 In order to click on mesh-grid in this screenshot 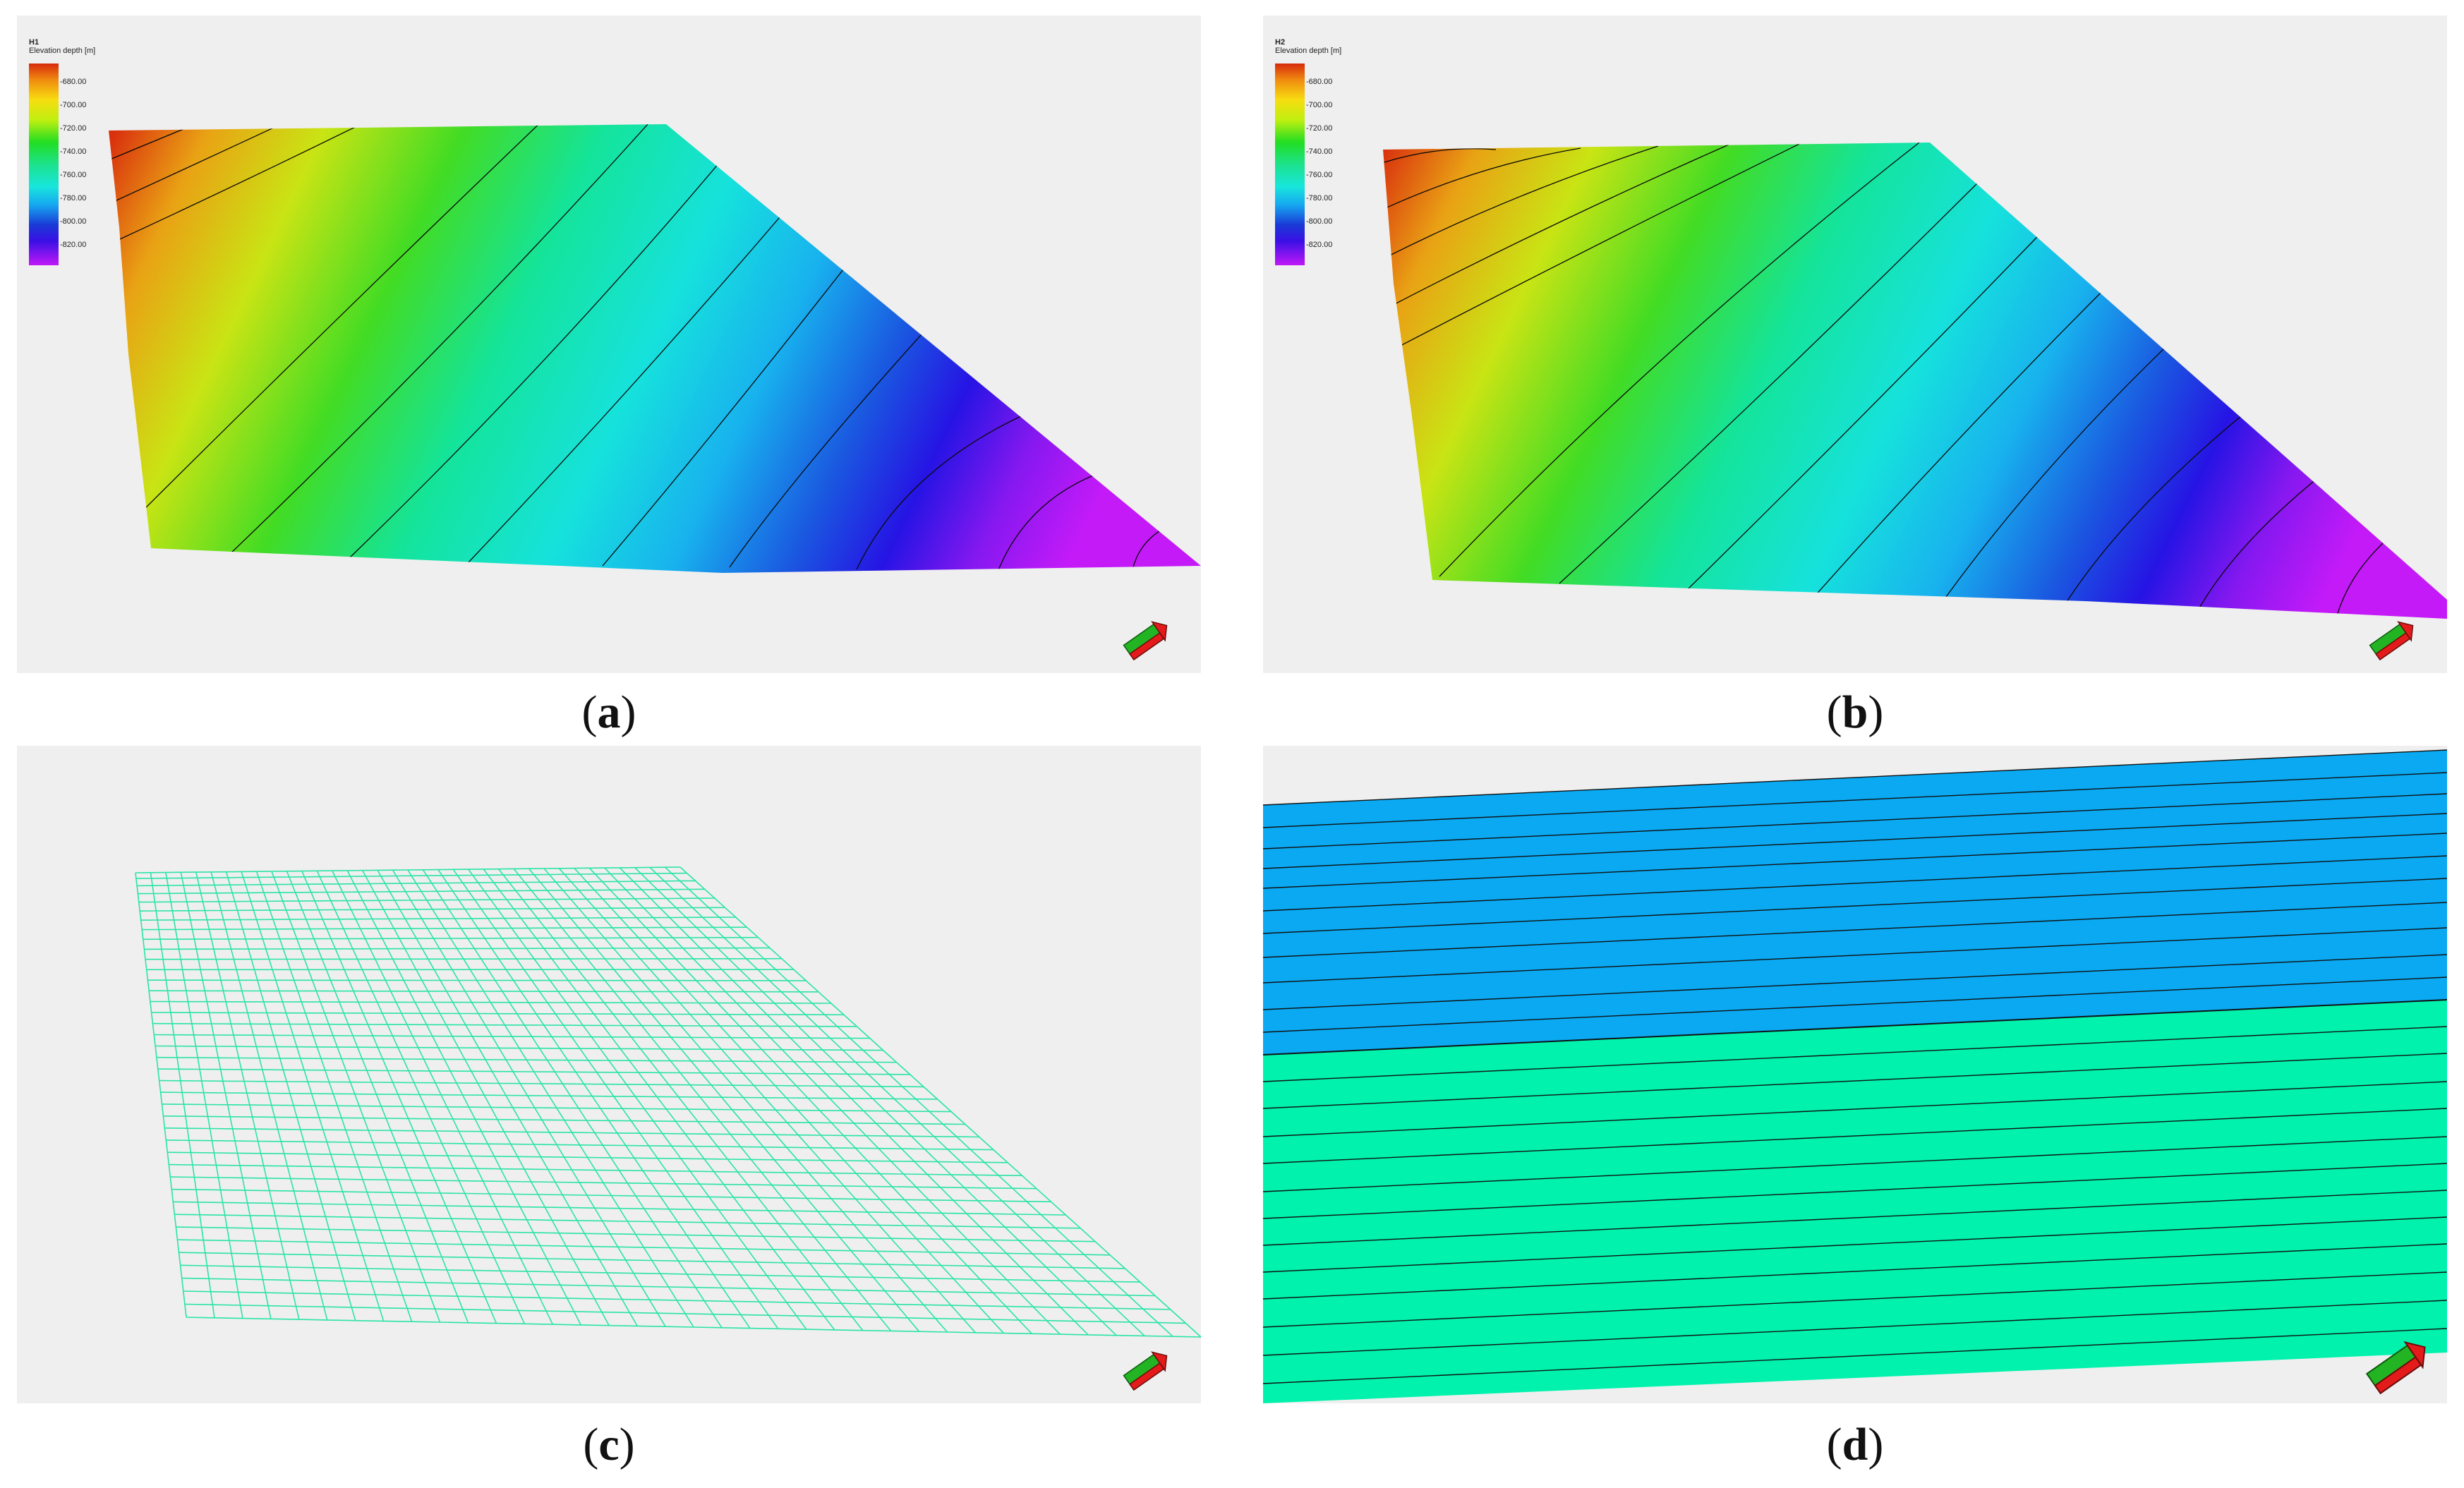, I will do `click(668, 1102)`.